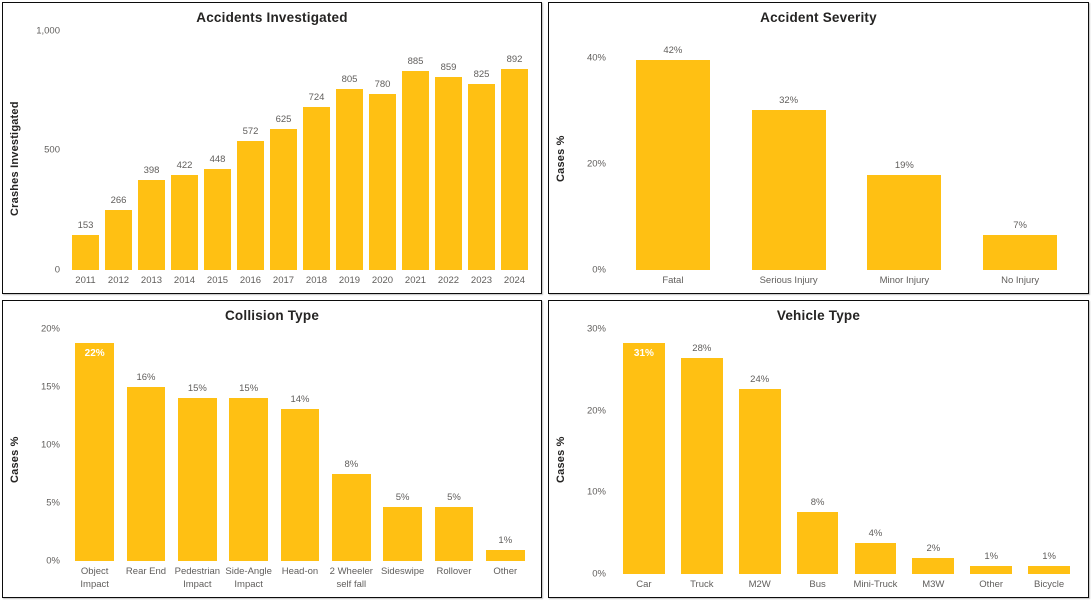 The width and height of the screenshot is (1091, 600). What do you see at coordinates (85, 226) in the screenshot?
I see `data-label: 153` at bounding box center [85, 226].